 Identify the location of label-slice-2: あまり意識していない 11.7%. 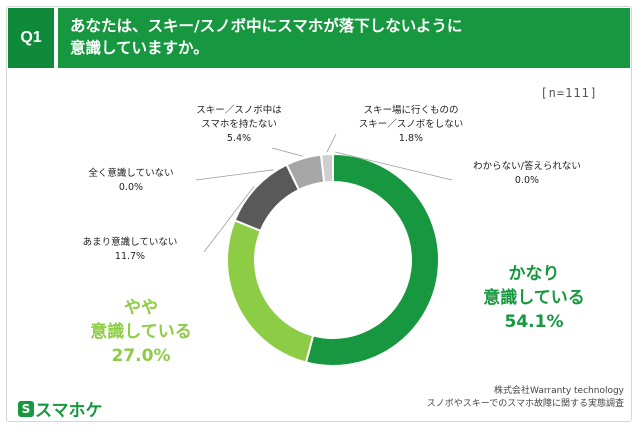
(130, 250).